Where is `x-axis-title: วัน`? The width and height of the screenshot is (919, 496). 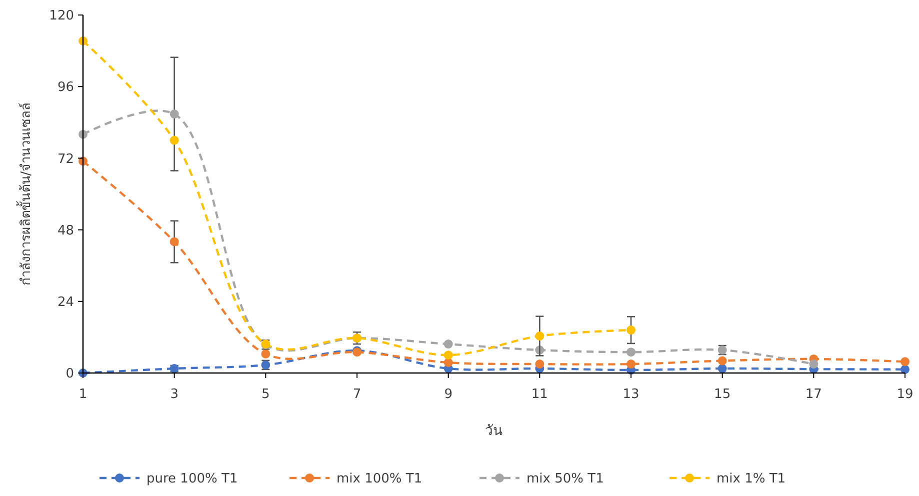
x-axis-title: วัน is located at coordinates (494, 431).